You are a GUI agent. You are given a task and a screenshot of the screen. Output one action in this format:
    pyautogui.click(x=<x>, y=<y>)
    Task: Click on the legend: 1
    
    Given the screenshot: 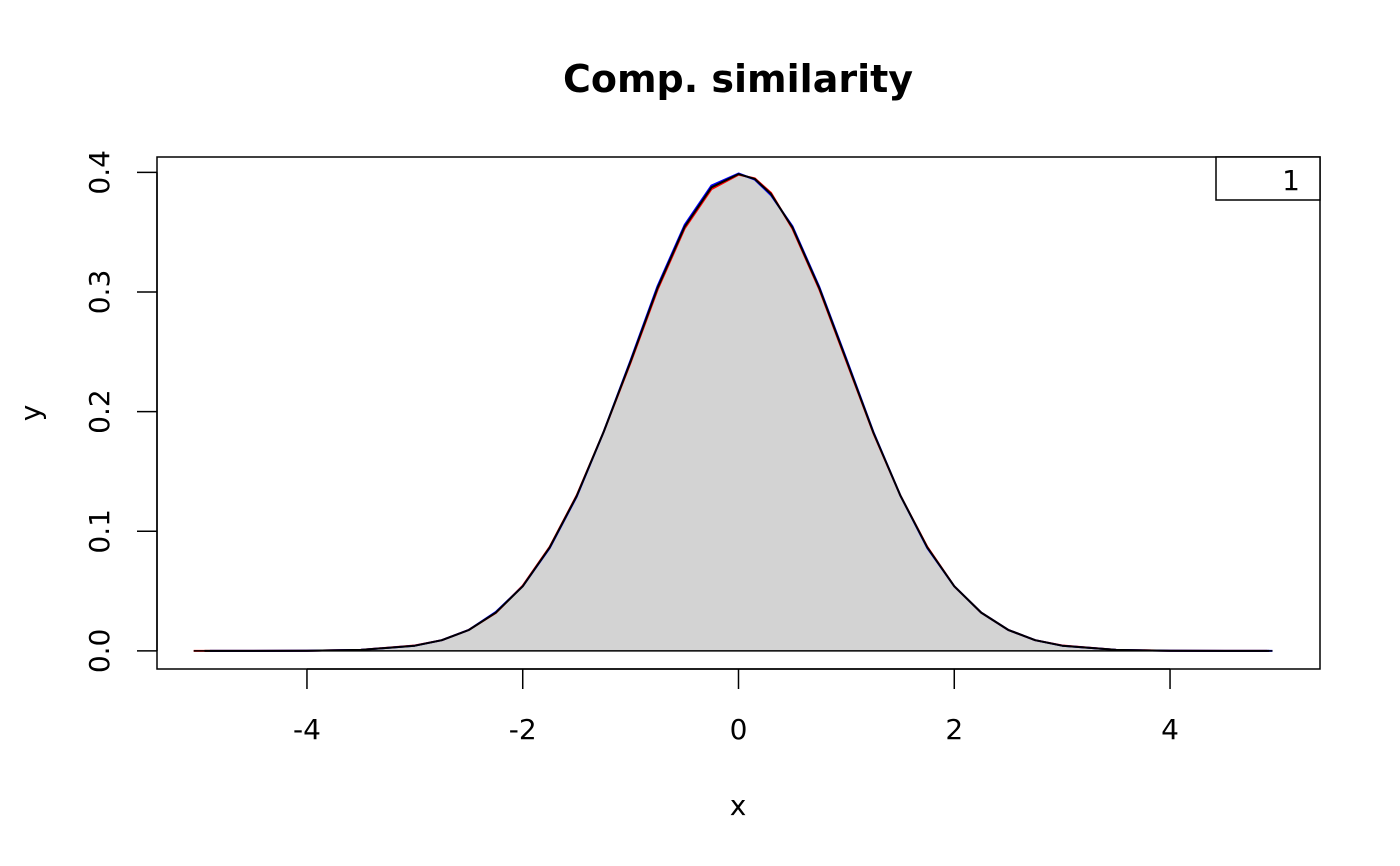 What is the action you would take?
    pyautogui.click(x=1268, y=178)
    